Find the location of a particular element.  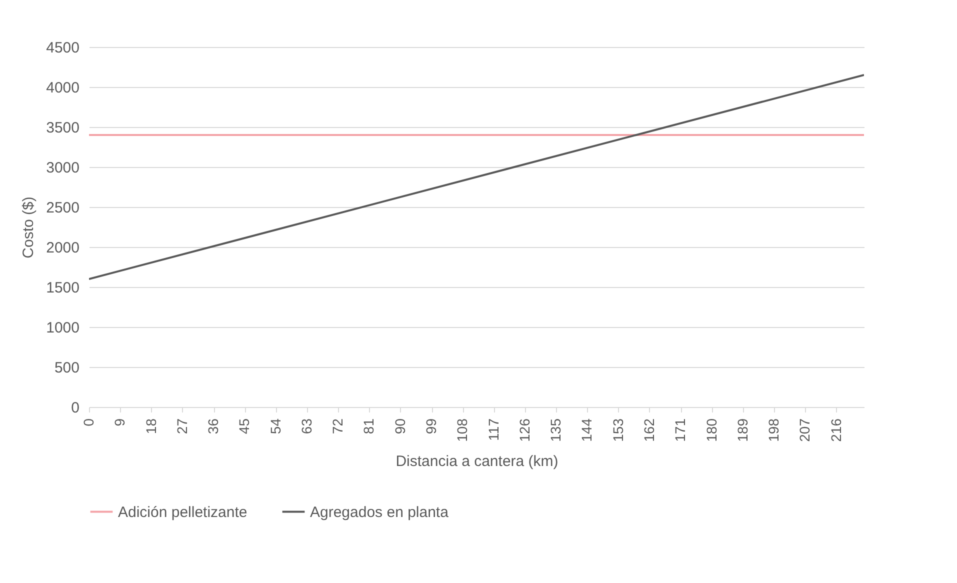

x-tick-label: 117 is located at coordinates (493, 429).